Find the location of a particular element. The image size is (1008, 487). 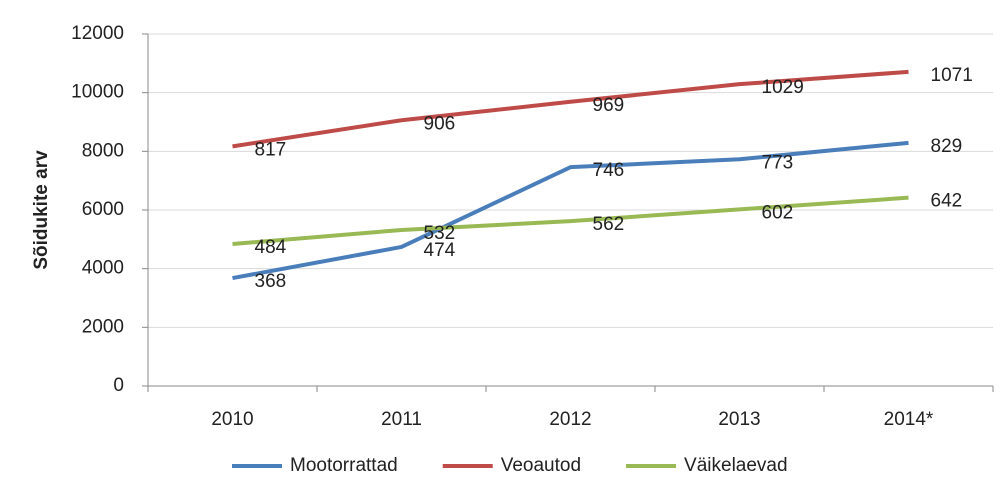

legend-label: Veoautod is located at coordinates (541, 465).